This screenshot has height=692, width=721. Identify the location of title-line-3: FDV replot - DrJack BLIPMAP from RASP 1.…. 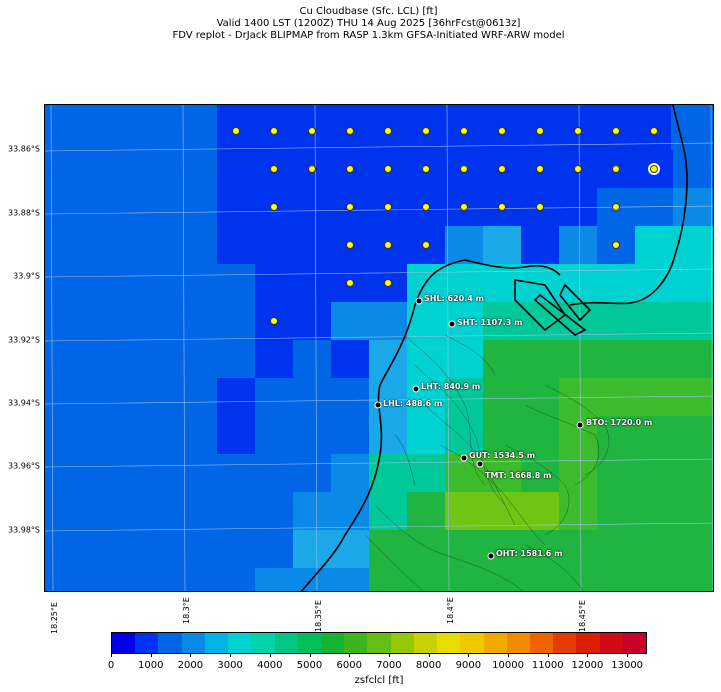
(368, 35).